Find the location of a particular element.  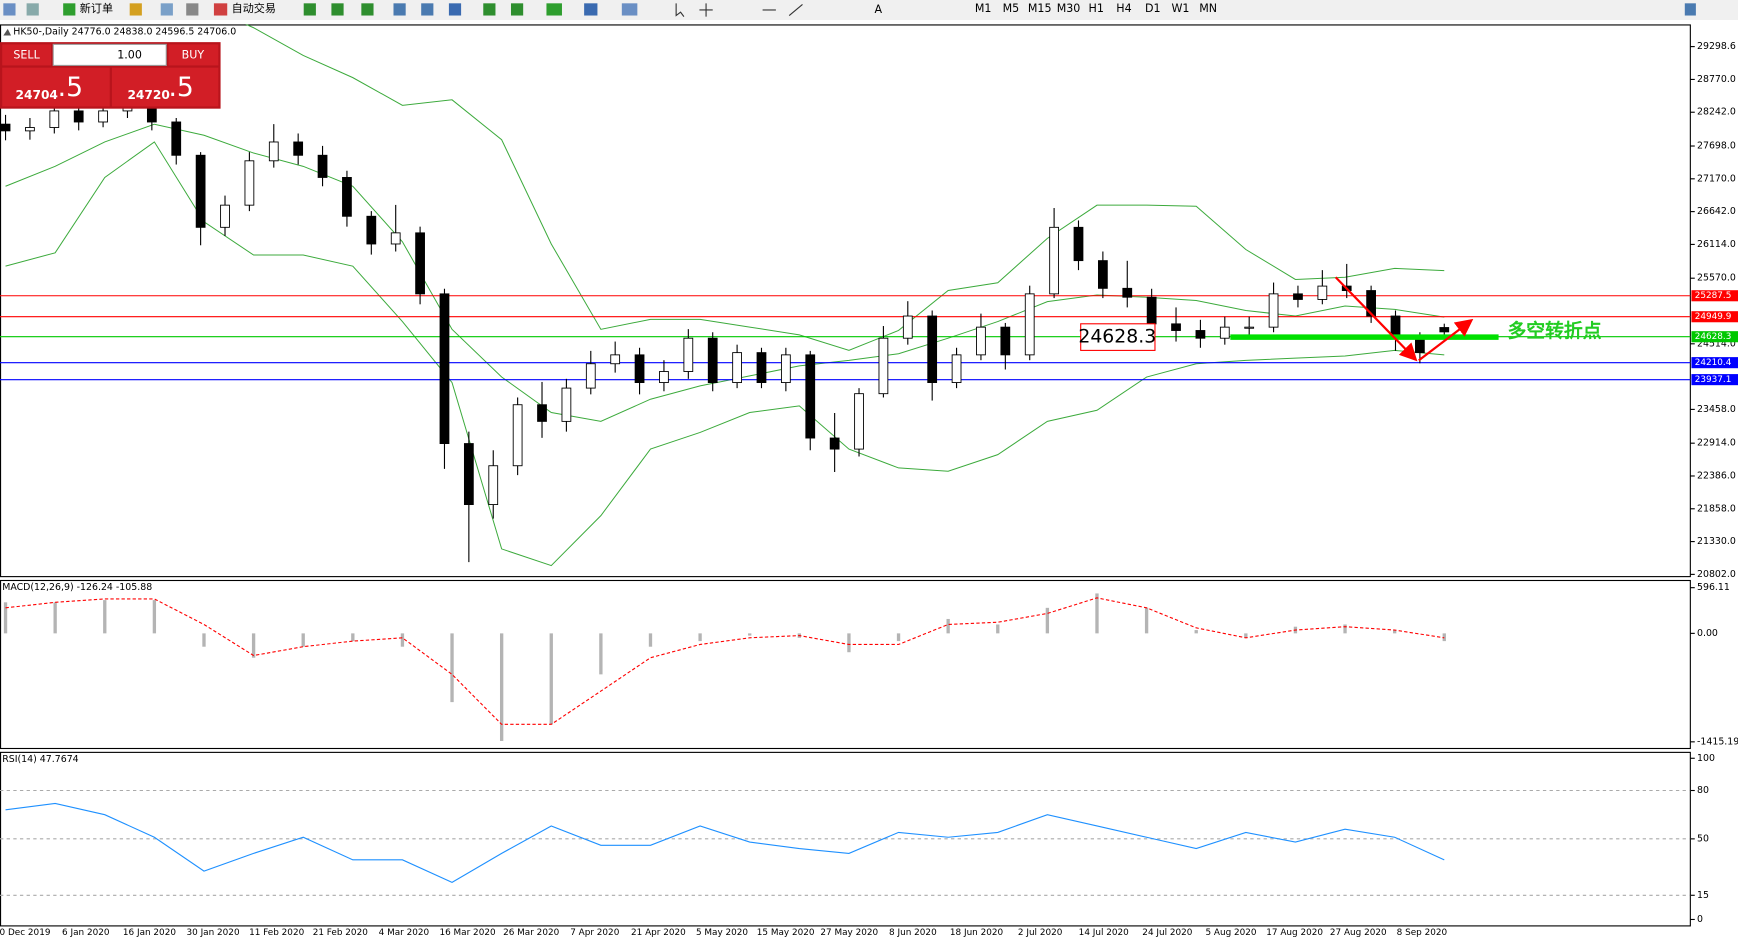

templates is located at coordinates (629, 9).